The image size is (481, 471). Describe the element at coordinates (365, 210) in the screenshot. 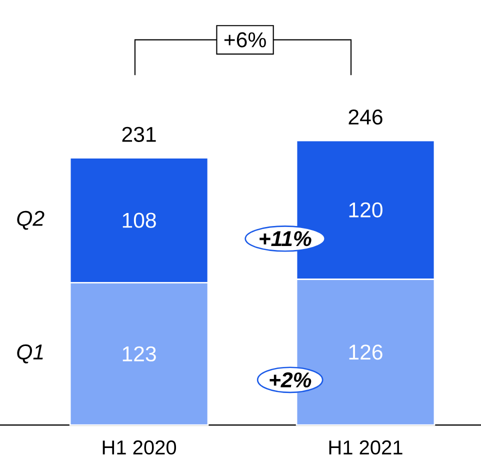

I see `data-label: 120` at that location.